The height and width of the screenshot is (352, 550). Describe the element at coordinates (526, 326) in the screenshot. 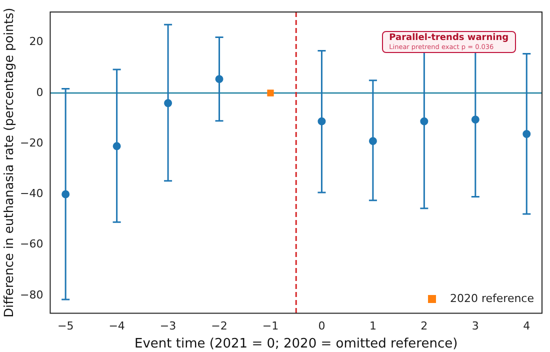

I see `x-tick-label: 4` at that location.